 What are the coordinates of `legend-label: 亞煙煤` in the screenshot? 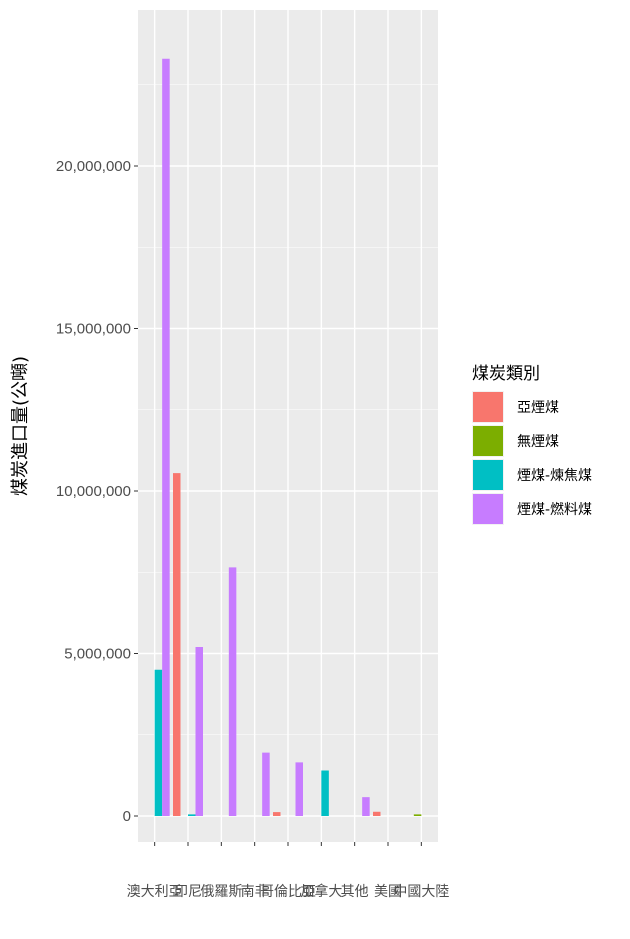 It's located at (538, 408).